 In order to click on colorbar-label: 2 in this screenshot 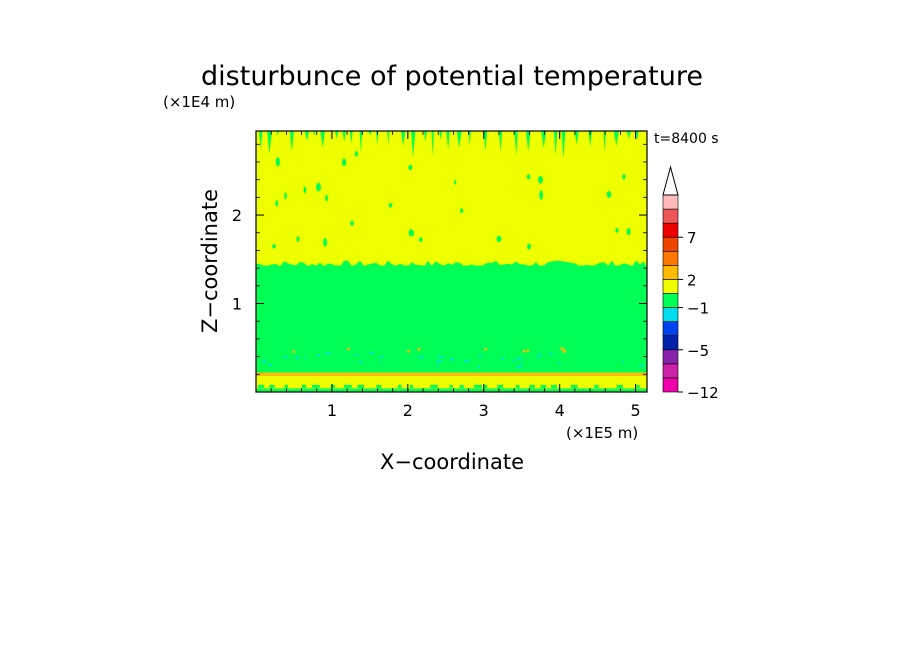, I will do `click(692, 280)`.